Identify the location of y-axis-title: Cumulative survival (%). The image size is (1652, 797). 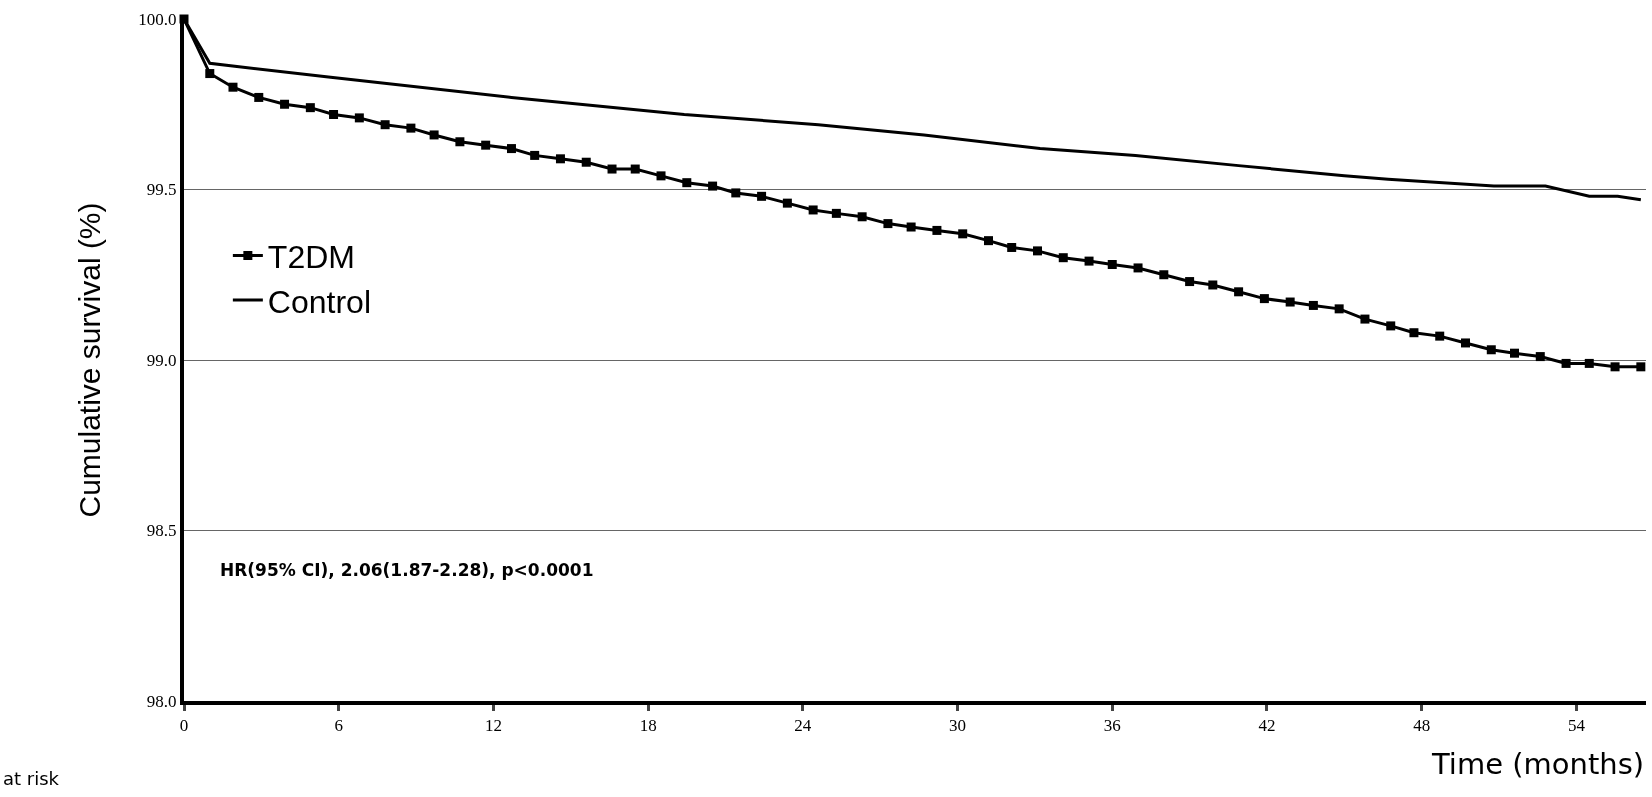
(89, 360).